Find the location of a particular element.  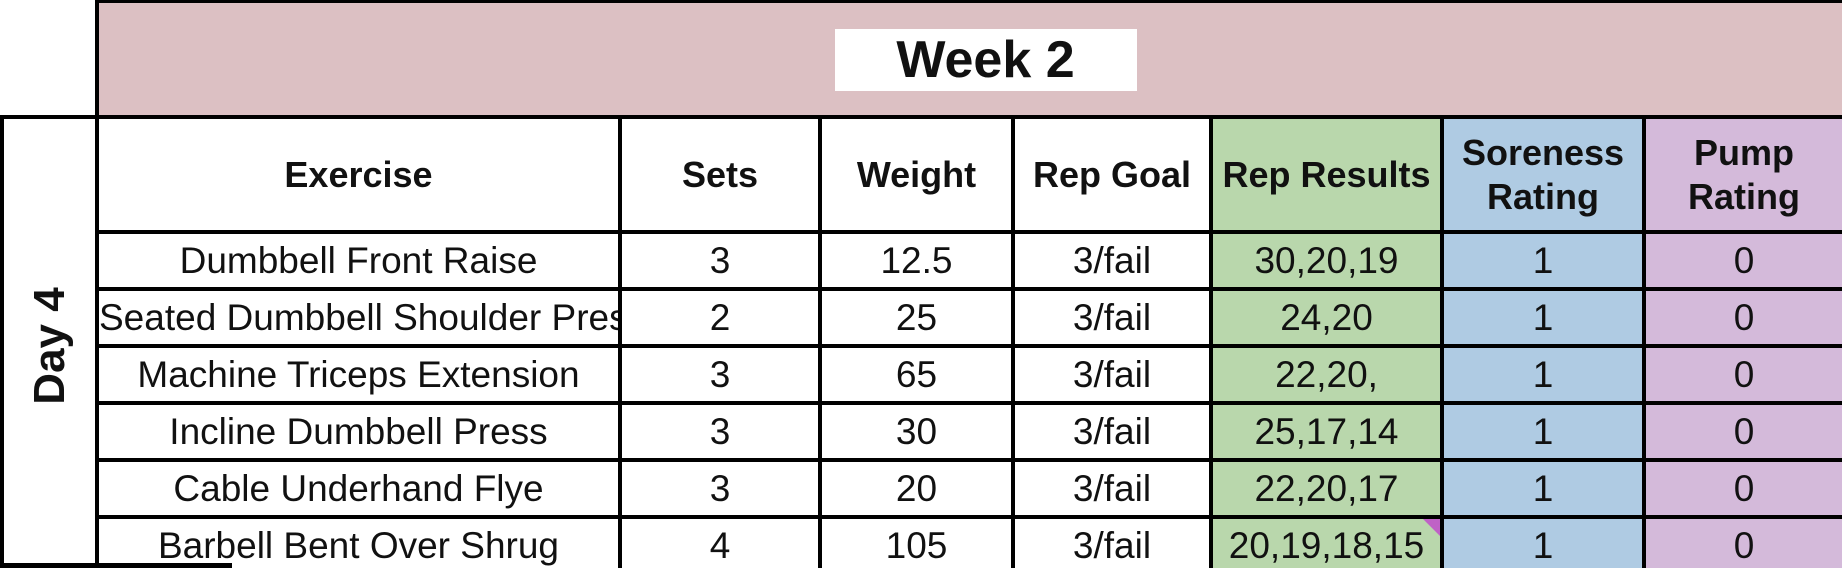

column-header-sets: Sets is located at coordinates (720, 174).